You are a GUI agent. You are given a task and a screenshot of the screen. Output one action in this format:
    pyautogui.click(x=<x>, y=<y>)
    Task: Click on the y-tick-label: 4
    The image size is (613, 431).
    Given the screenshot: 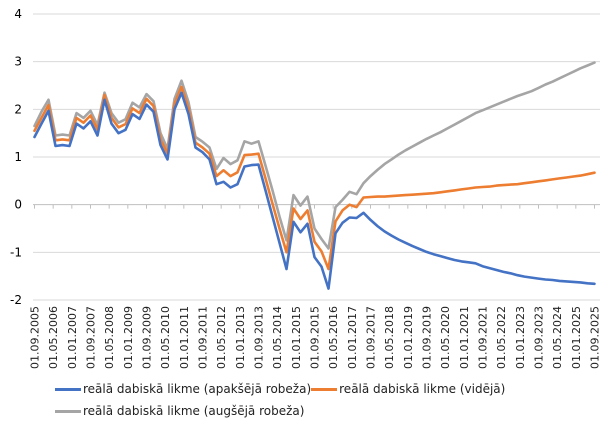 What is the action you would take?
    pyautogui.click(x=18, y=14)
    